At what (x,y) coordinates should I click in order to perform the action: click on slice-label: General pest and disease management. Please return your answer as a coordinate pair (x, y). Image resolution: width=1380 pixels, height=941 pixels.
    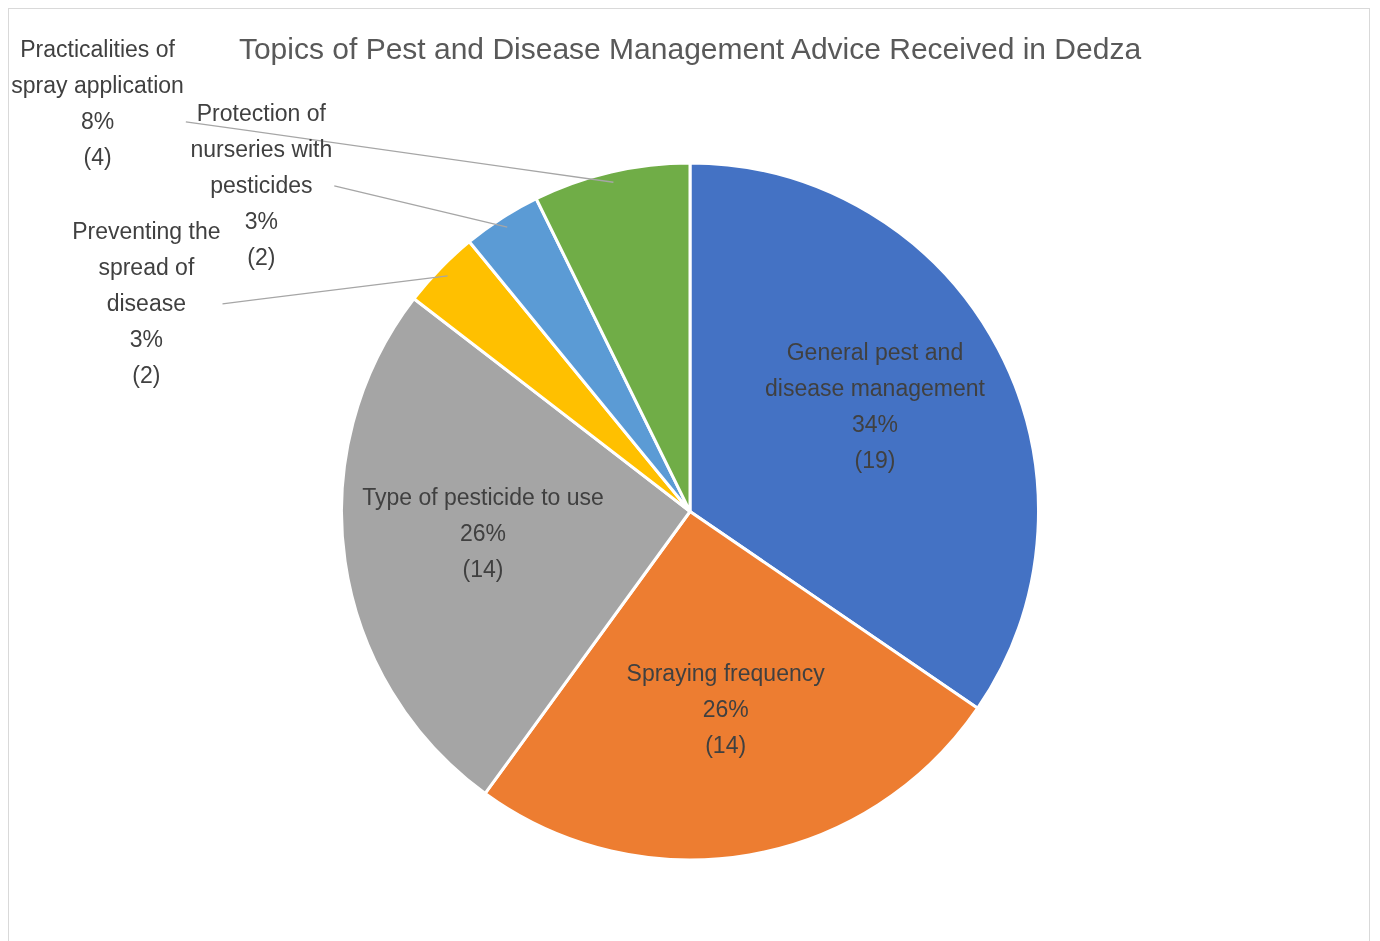
    Looking at the image, I should click on (875, 369).